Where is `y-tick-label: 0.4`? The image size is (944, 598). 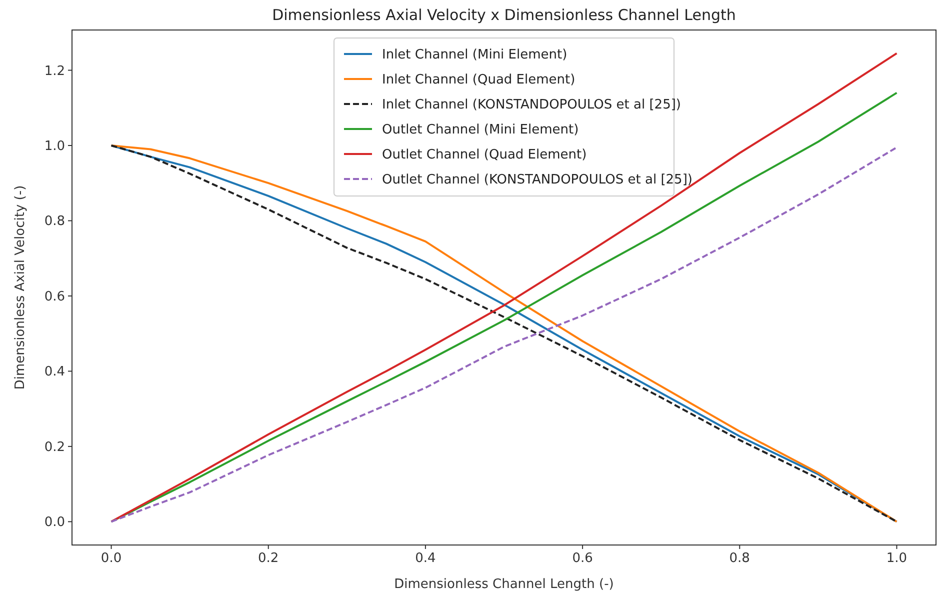
y-tick-label: 0.4 is located at coordinates (54, 372).